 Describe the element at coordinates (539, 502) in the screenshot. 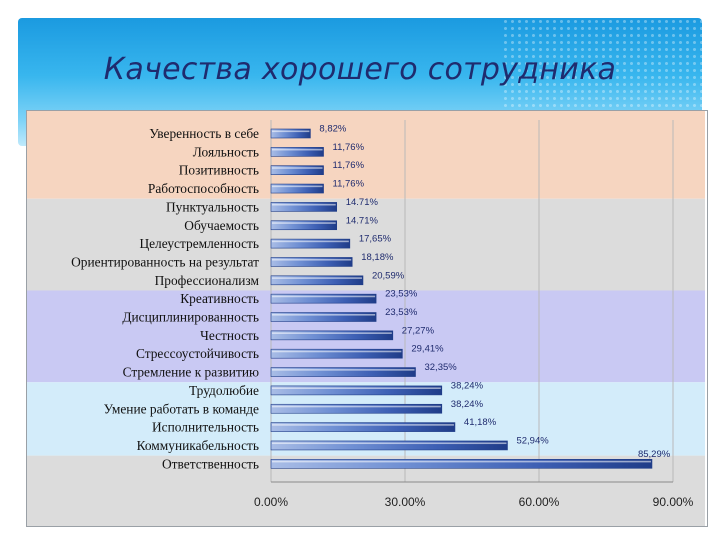

I see `x-tick-label: 60.00%` at that location.